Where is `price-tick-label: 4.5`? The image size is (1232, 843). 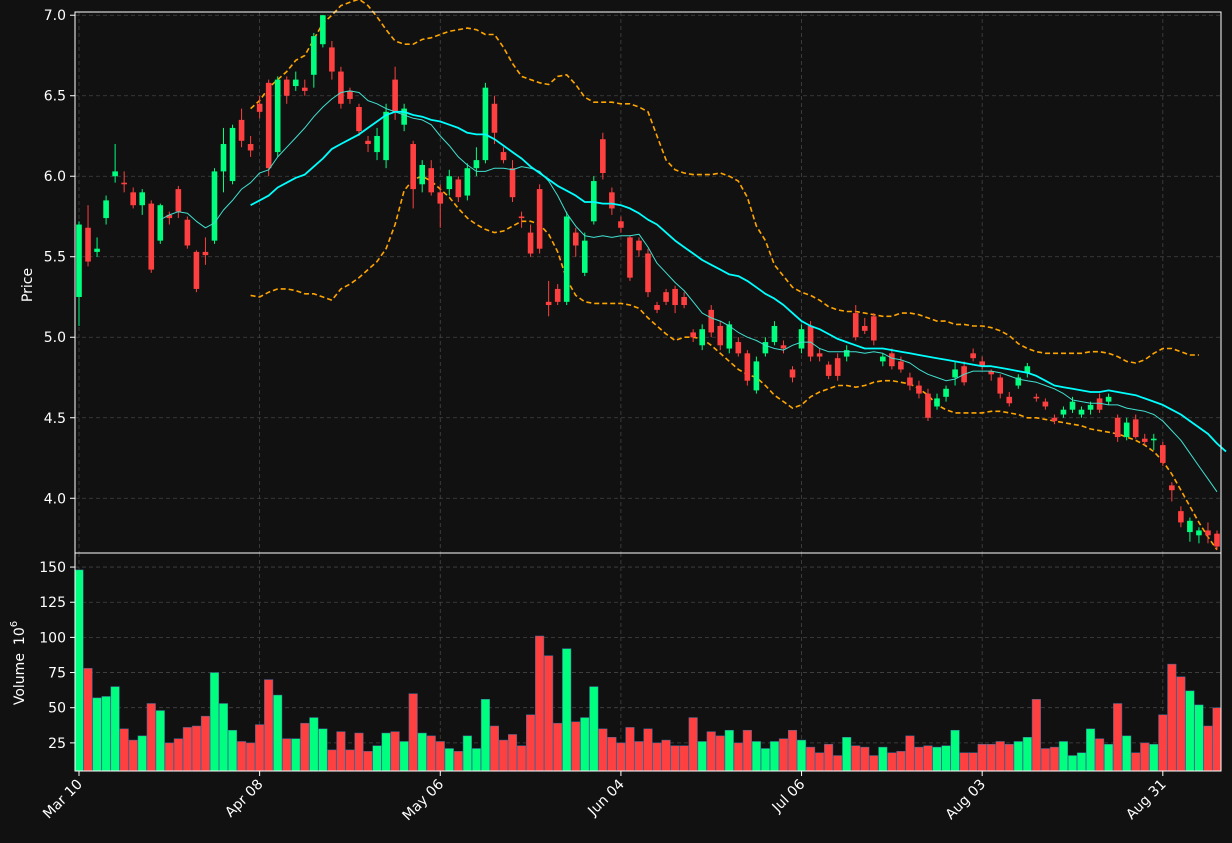
price-tick-label: 4.5 is located at coordinates (55, 419).